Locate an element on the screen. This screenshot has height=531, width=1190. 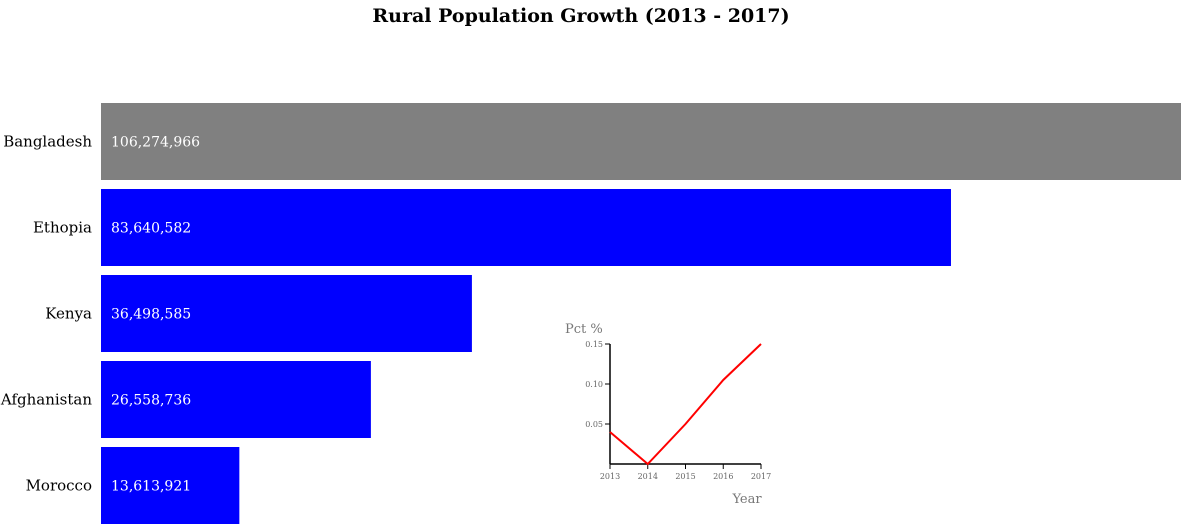
y-tick-label: 0.05 is located at coordinates (594, 424).